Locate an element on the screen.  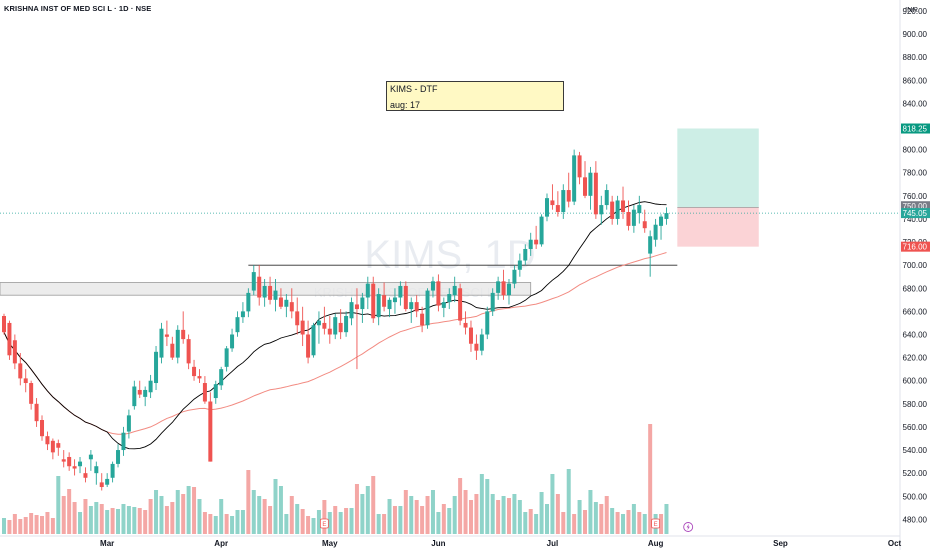
y-tick-label: 580.00 is located at coordinates (915, 404).